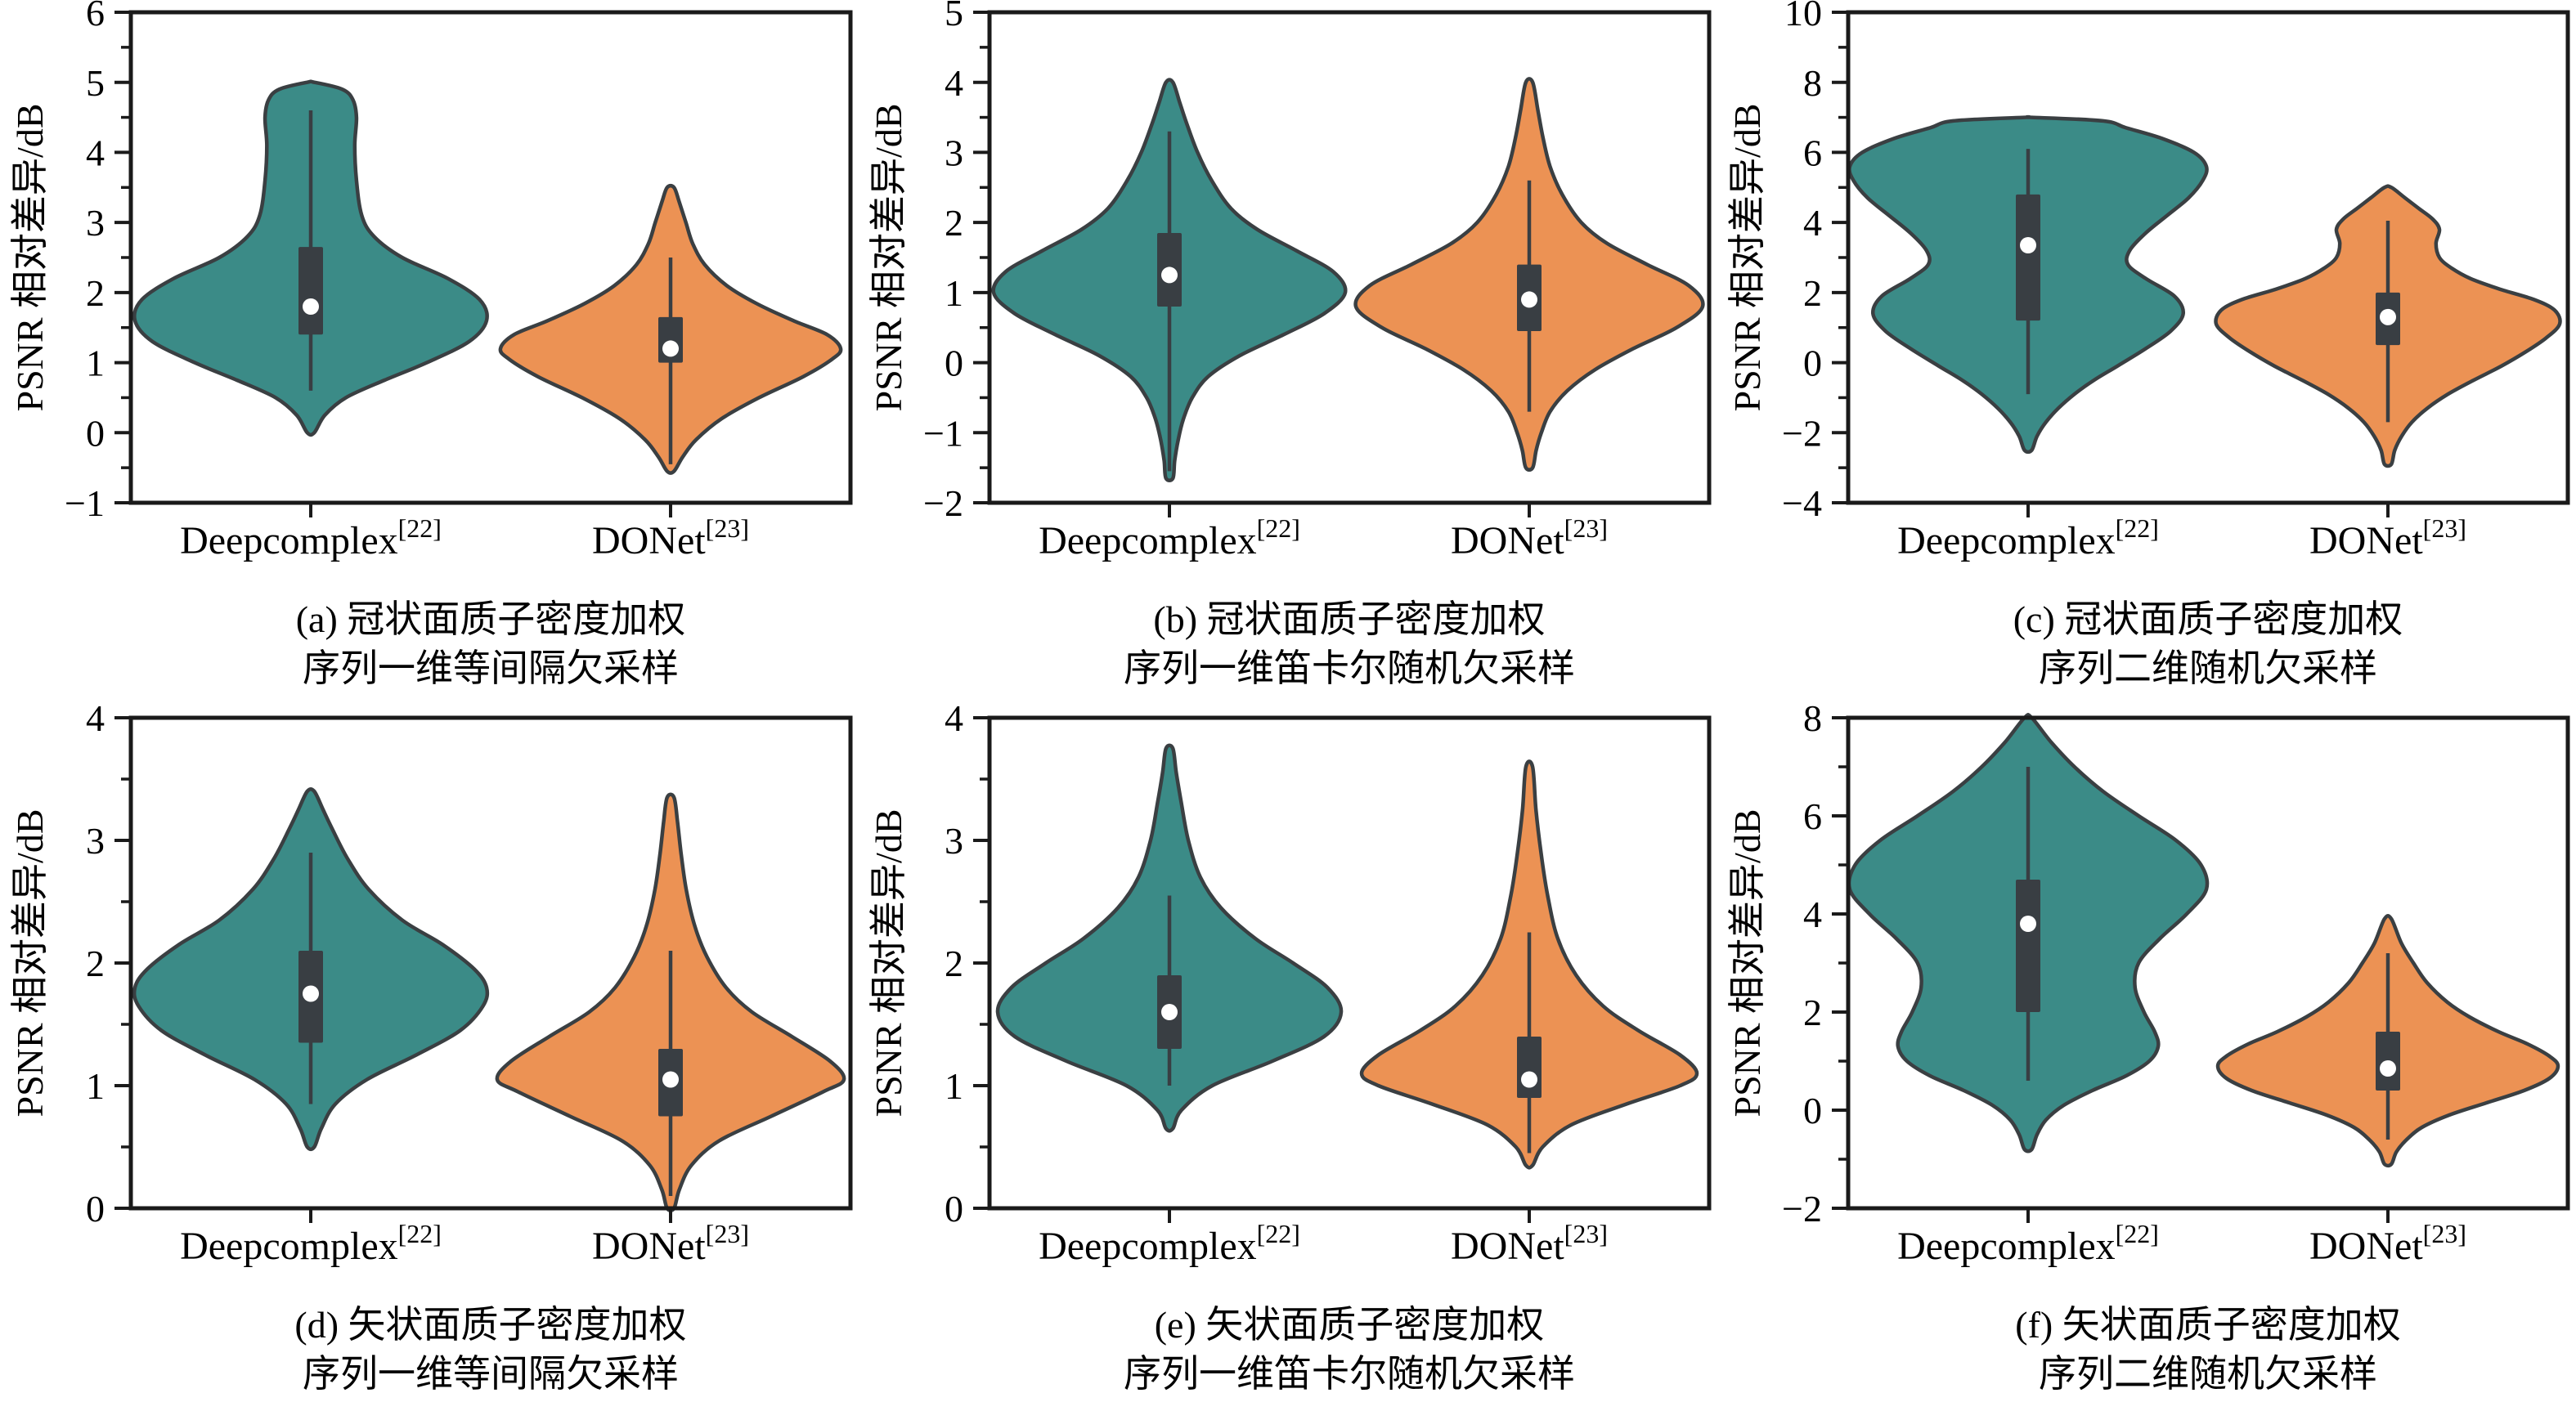 The height and width of the screenshot is (1411, 2576). I want to click on caption-line-1: (b) 冠状面质子密度加权, so click(1349, 619).